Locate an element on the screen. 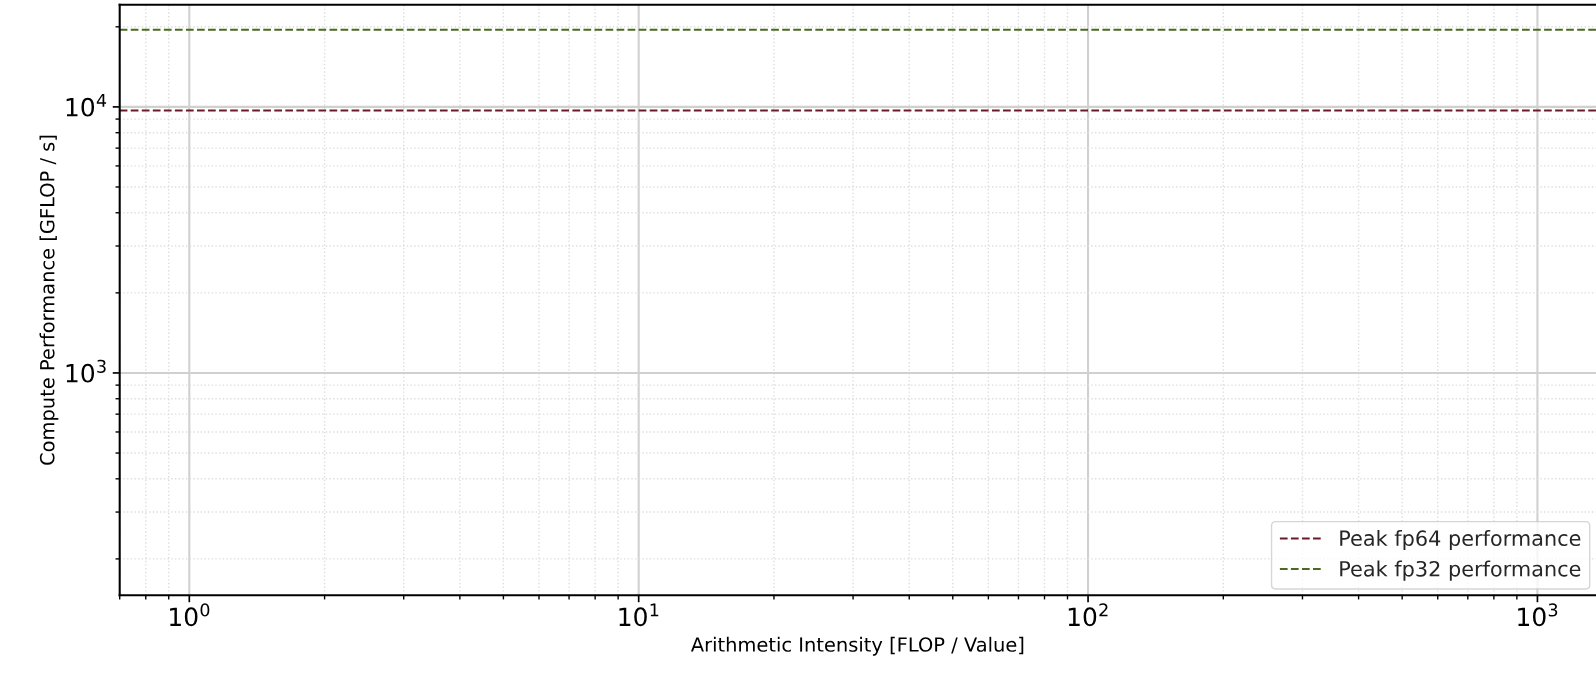 The image size is (1596, 685). x-tick-label: 10$^{3}$ is located at coordinates (1538, 615).